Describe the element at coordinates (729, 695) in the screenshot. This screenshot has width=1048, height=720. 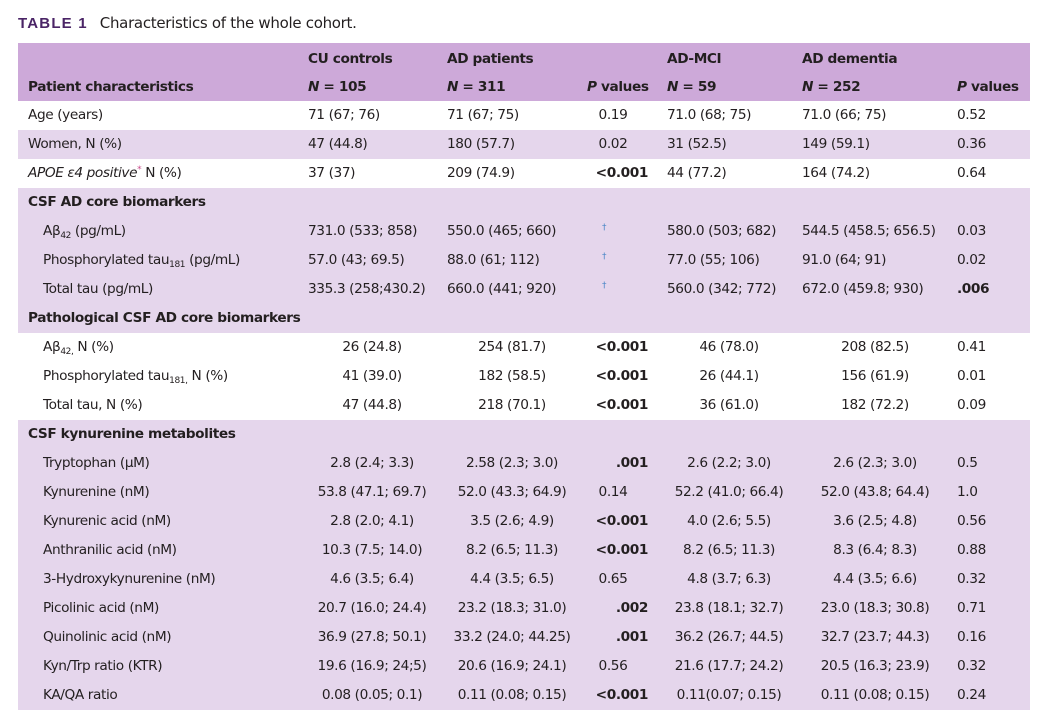
I see `cell-mci: 0.11(0.07; 0.15)` at that location.